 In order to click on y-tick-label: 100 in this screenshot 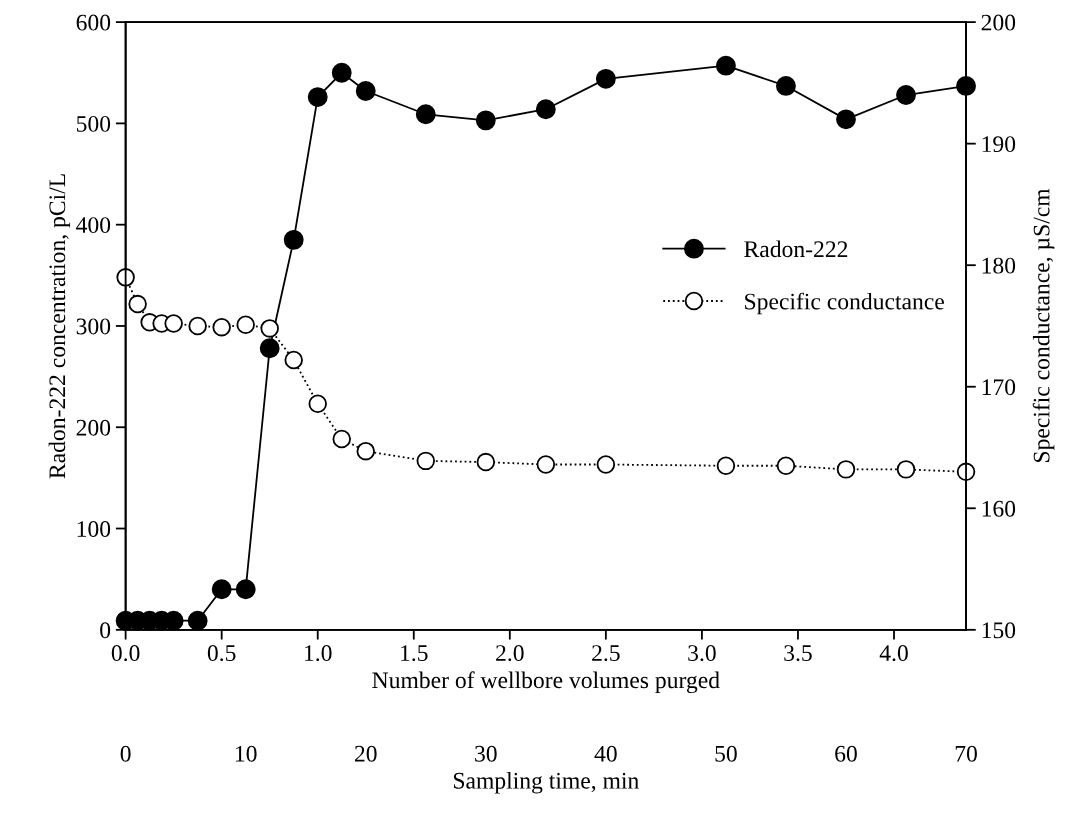, I will do `click(94, 529)`.